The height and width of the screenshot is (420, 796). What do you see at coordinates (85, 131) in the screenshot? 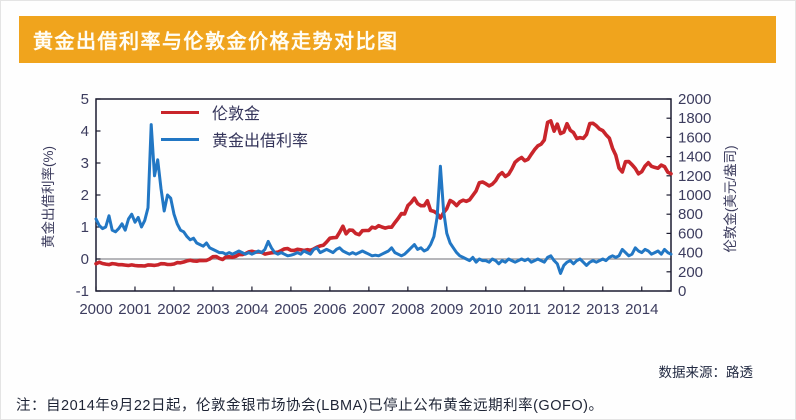
I see `left-axis-tick-label: 4` at bounding box center [85, 131].